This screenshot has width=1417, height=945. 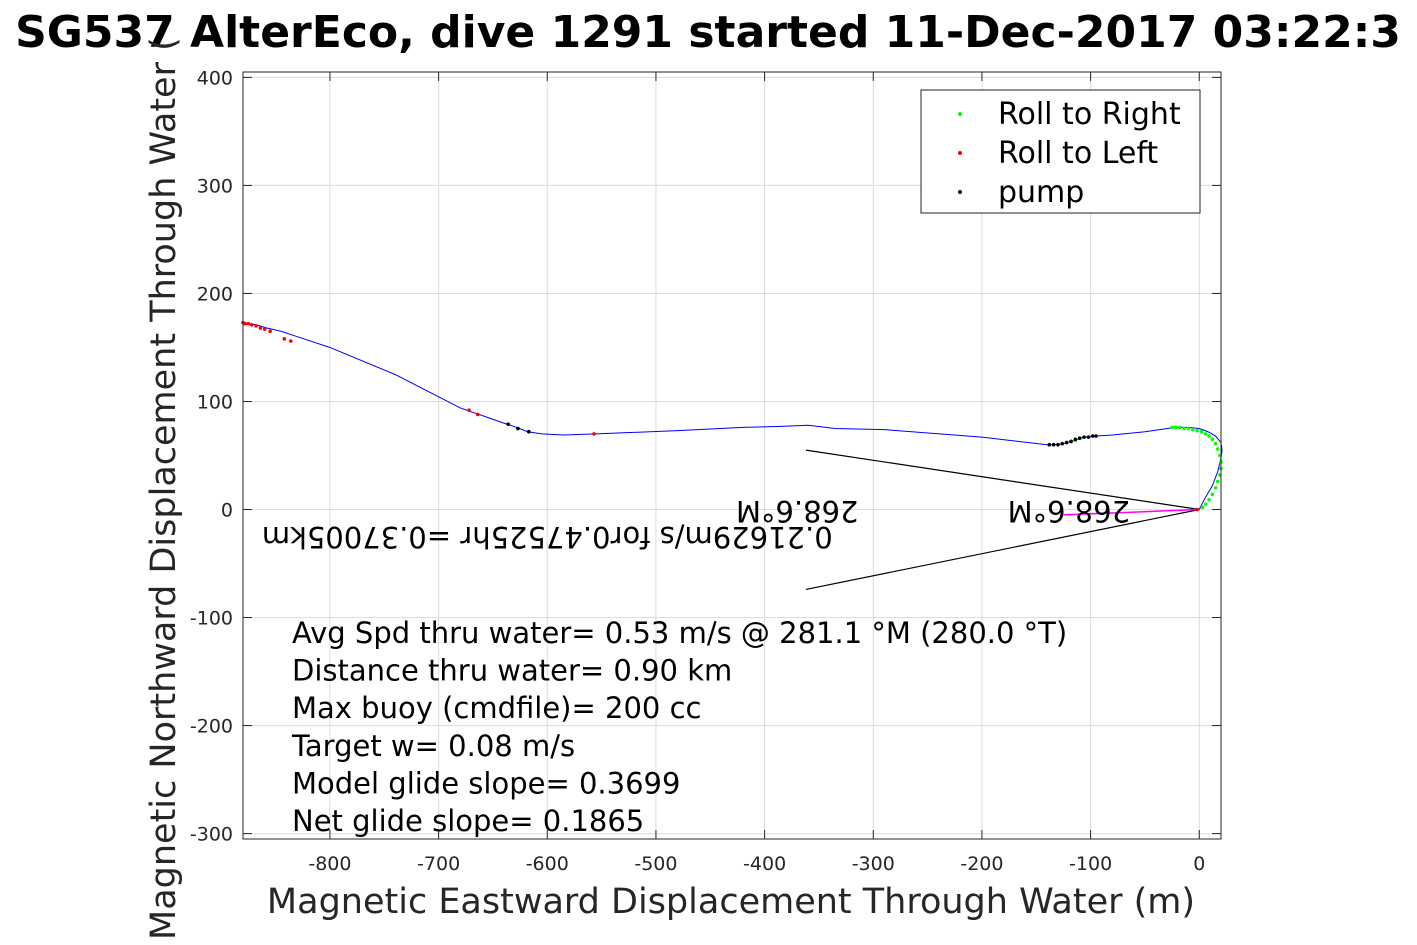 What do you see at coordinates (655, 864) in the screenshot?
I see `x-tick-label: -500` at bounding box center [655, 864].